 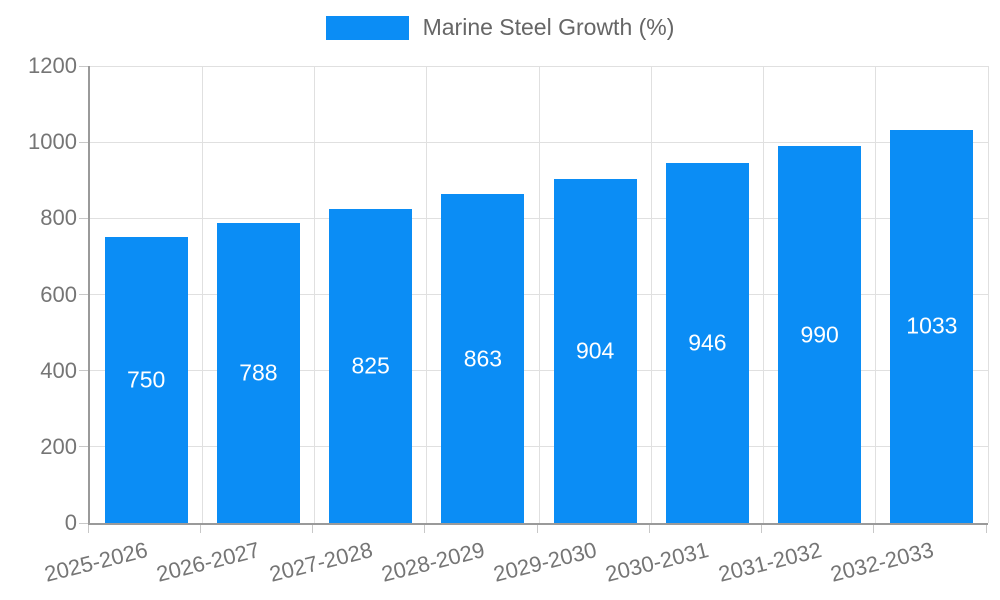 I want to click on bar: 863, so click(x=483, y=358).